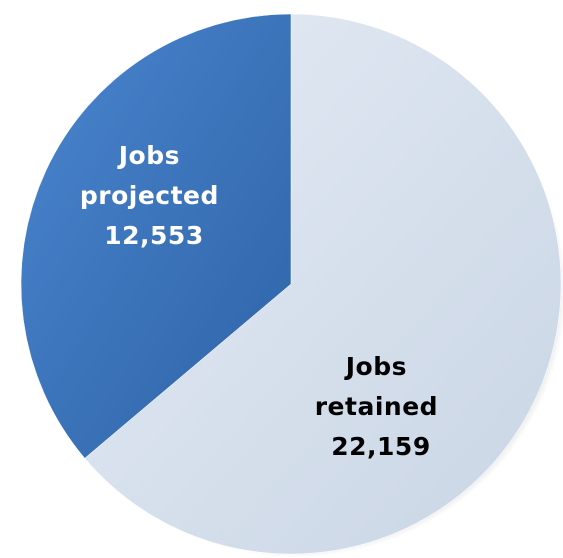  What do you see at coordinates (380, 446) in the screenshot?
I see `slice-value-retained: 22,159` at bounding box center [380, 446].